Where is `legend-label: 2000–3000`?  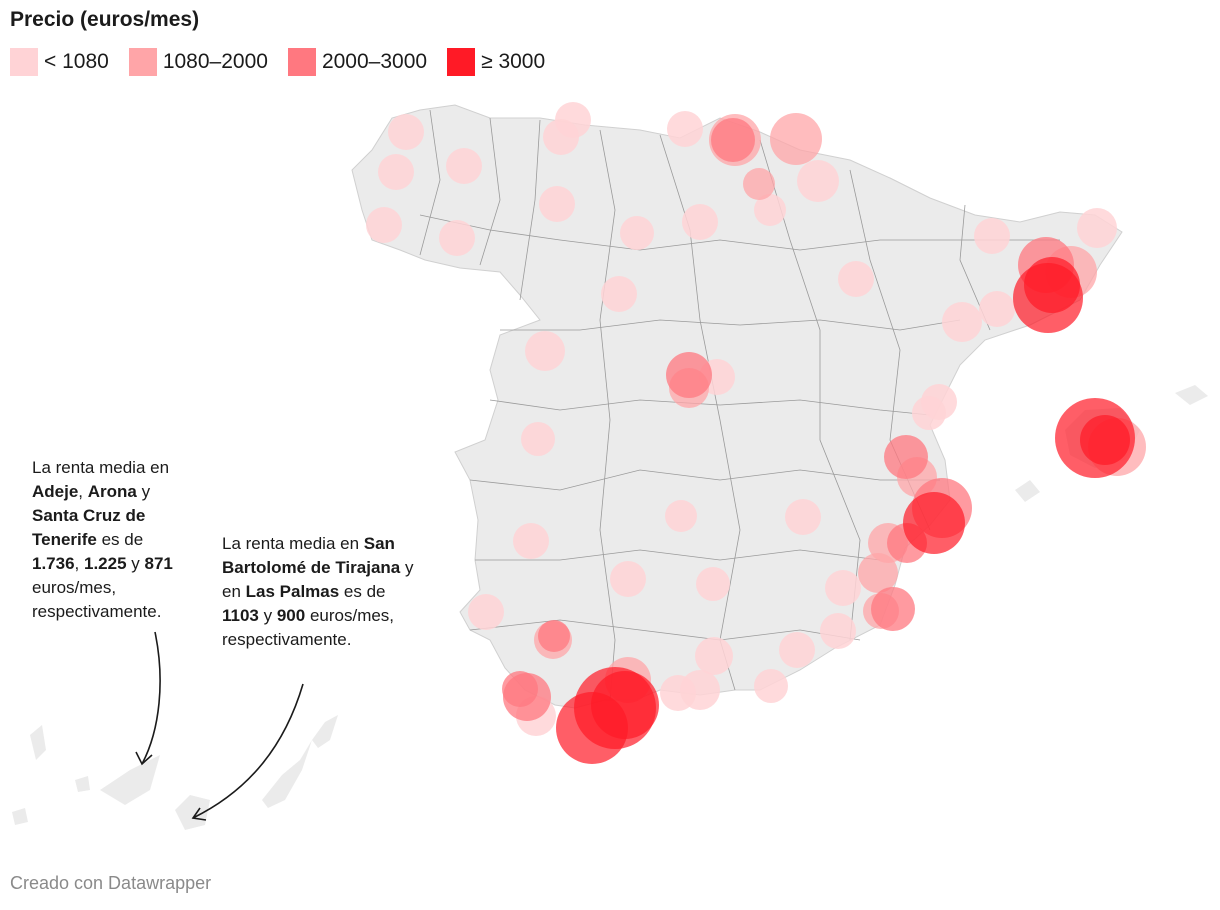 legend-label: 2000–3000 is located at coordinates (374, 61).